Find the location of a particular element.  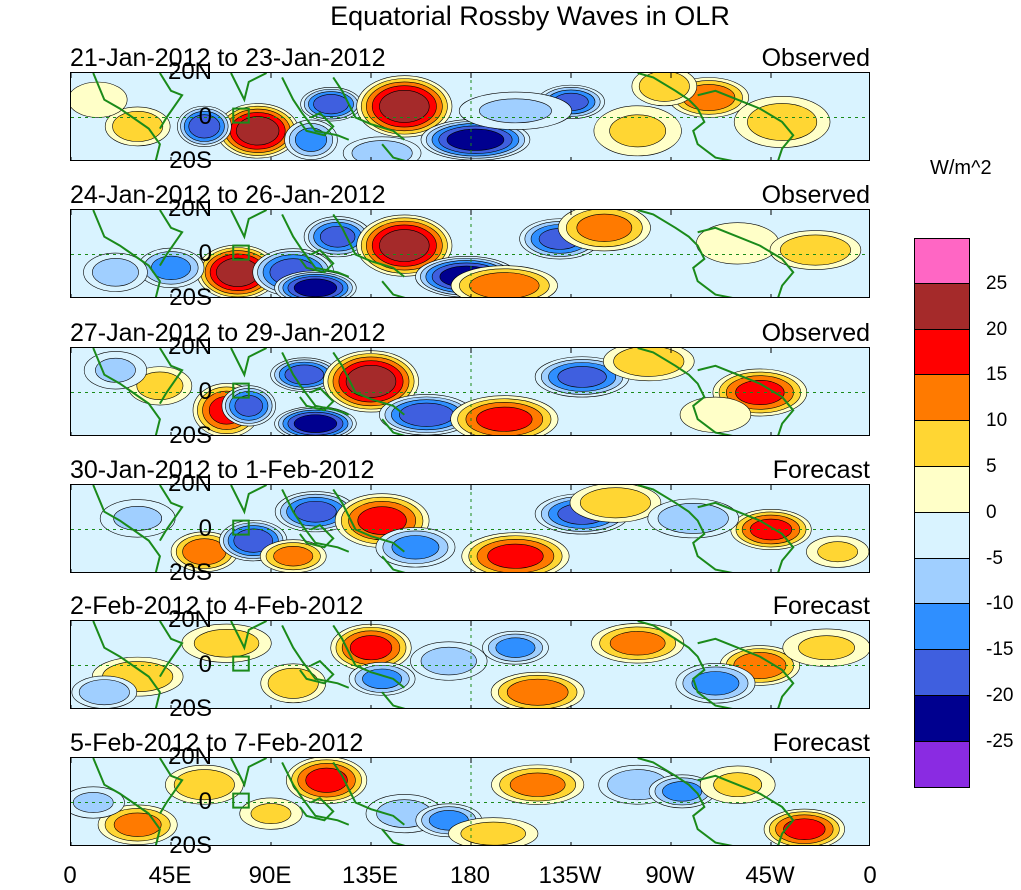

panel-type: Forecast is located at coordinates (821, 743).